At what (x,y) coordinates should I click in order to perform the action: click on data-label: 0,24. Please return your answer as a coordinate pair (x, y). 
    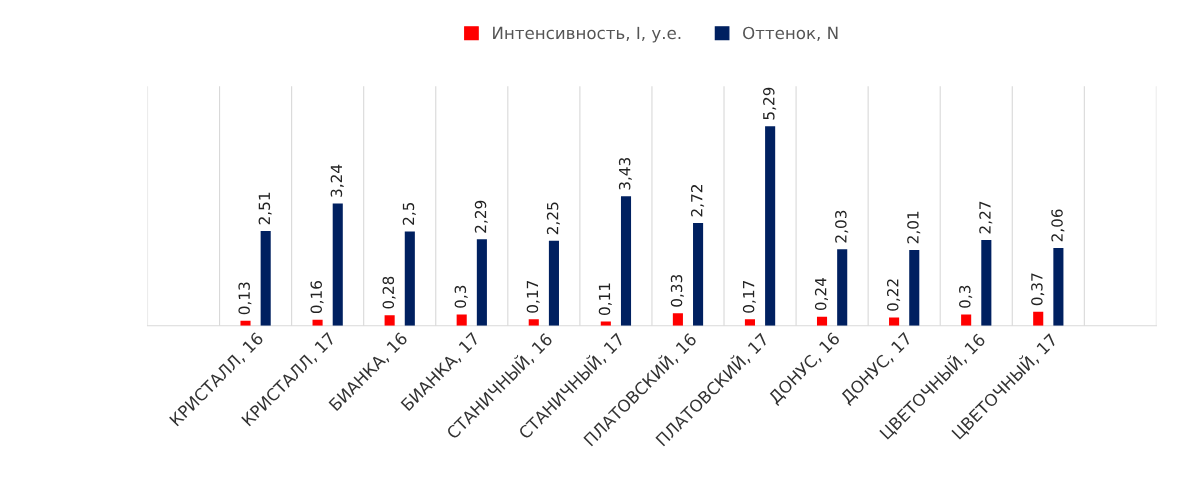
    Looking at the image, I should click on (821, 294).